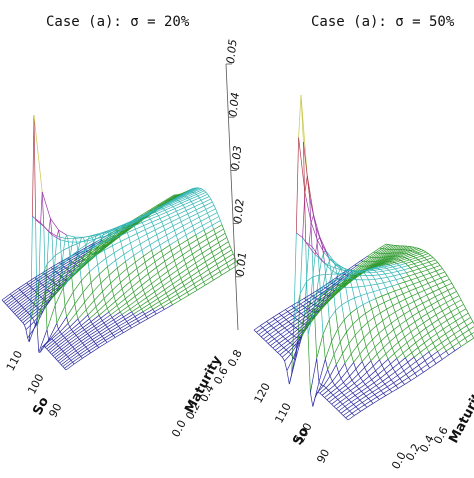 This screenshot has width=474, height=478. I want to click on x-tick-label: 100, so click(35, 384).